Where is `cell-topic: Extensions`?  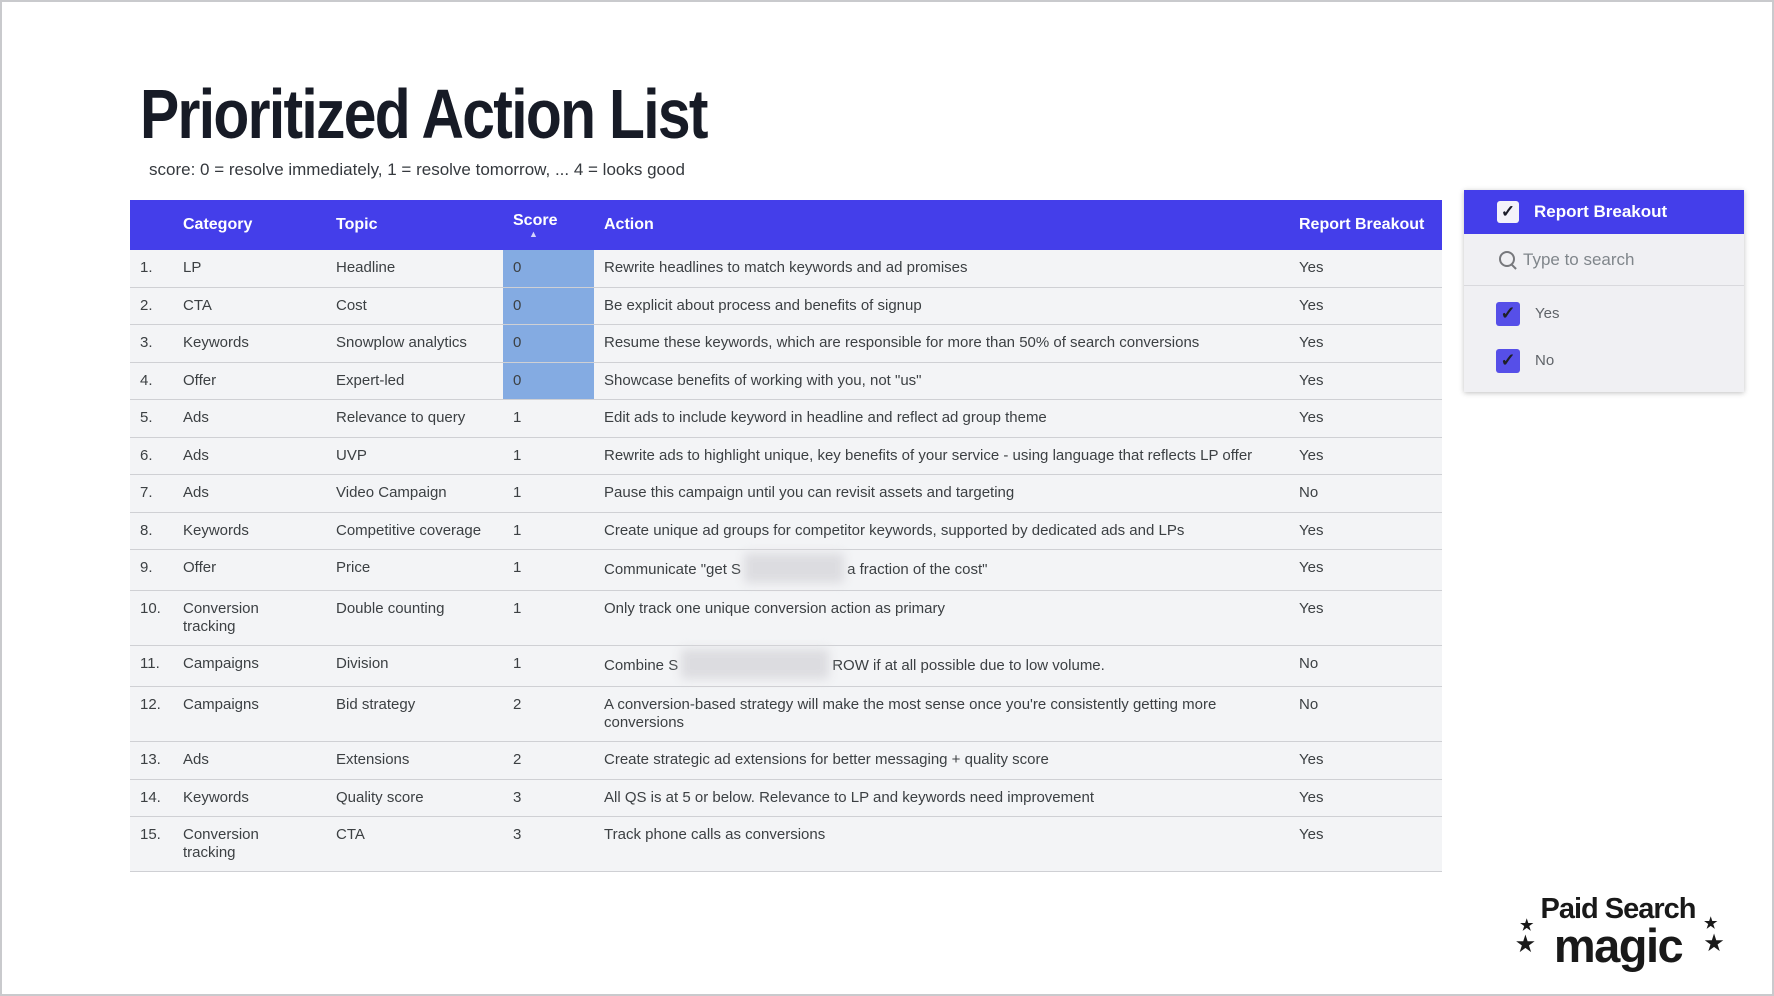 cell-topic: Extensions is located at coordinates (373, 759).